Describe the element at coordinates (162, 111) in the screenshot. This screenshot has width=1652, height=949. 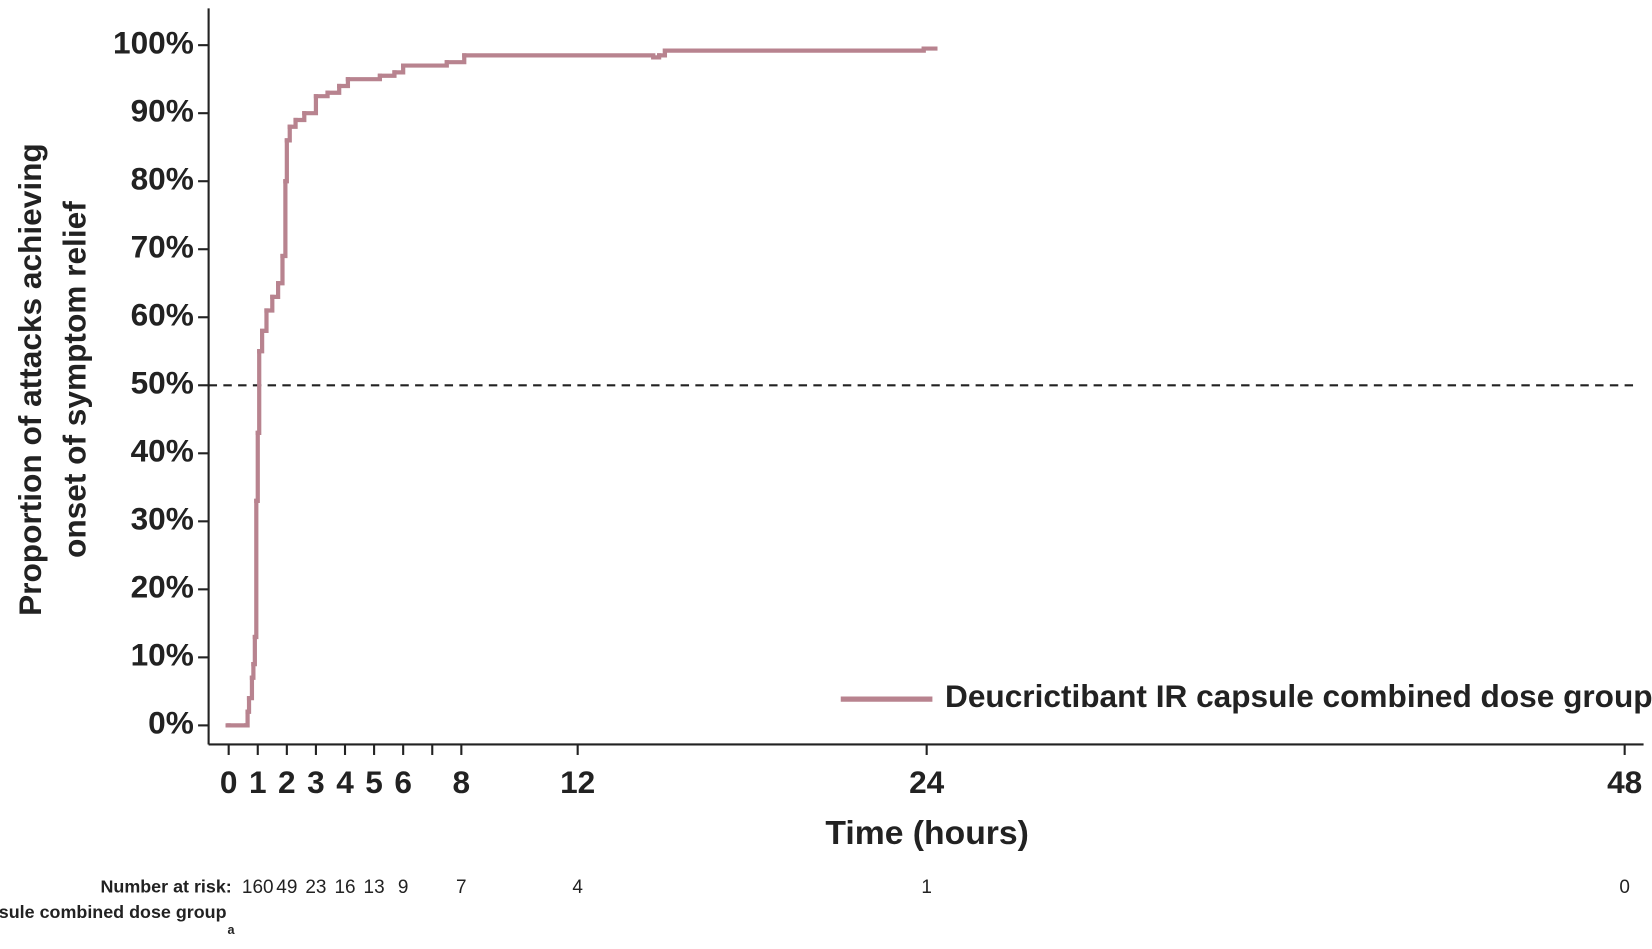
I see `y-tick-label: 90%` at that location.